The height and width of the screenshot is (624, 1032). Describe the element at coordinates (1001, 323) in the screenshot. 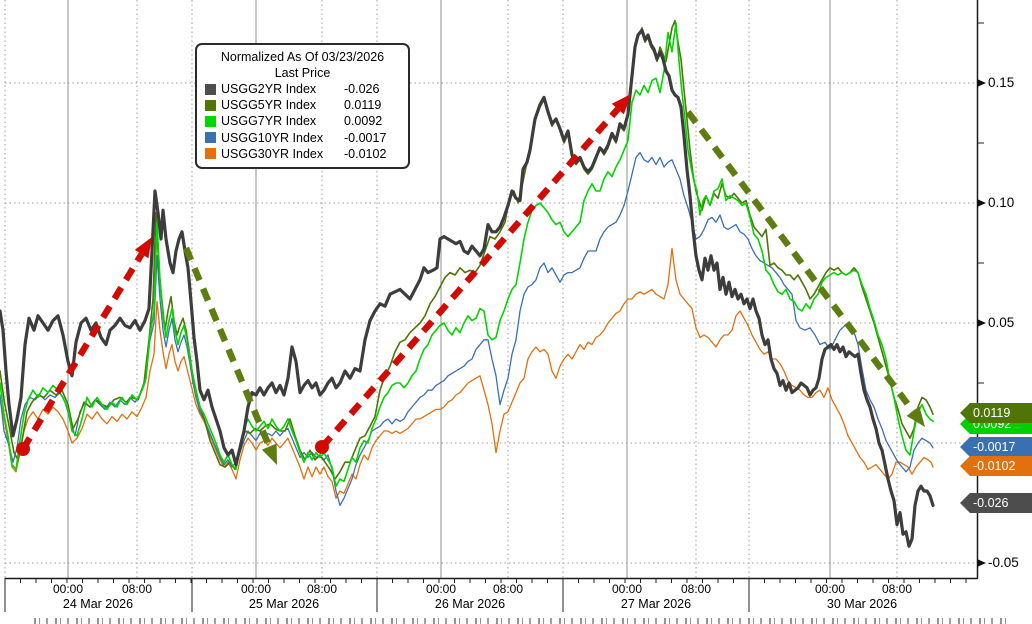

I see `y-axis-label: 0.05` at that location.